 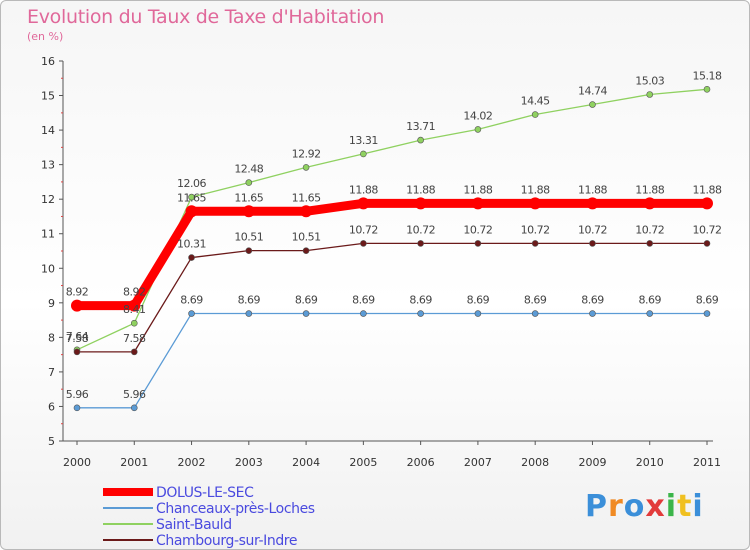 I want to click on data-label: 15.03, so click(x=649, y=81).